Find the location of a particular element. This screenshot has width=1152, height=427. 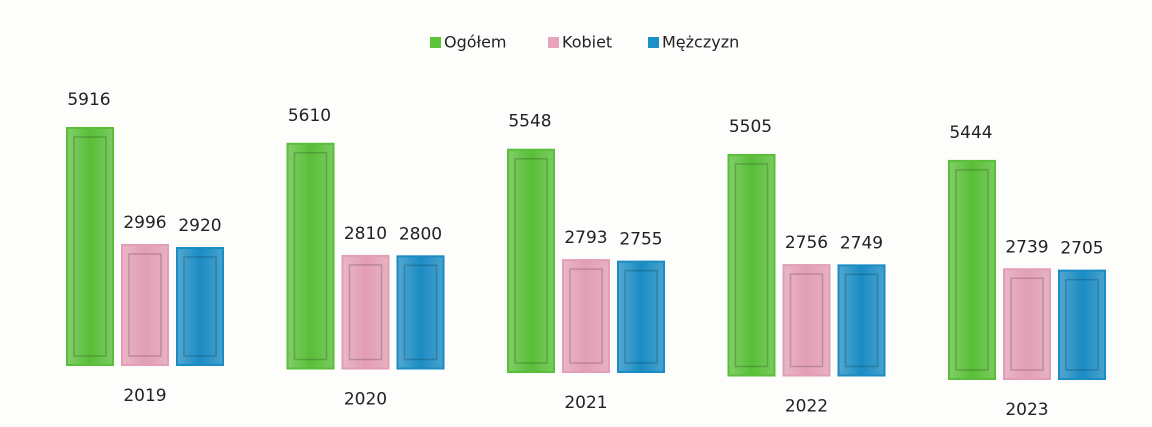

data-label: 2793 is located at coordinates (585, 238).